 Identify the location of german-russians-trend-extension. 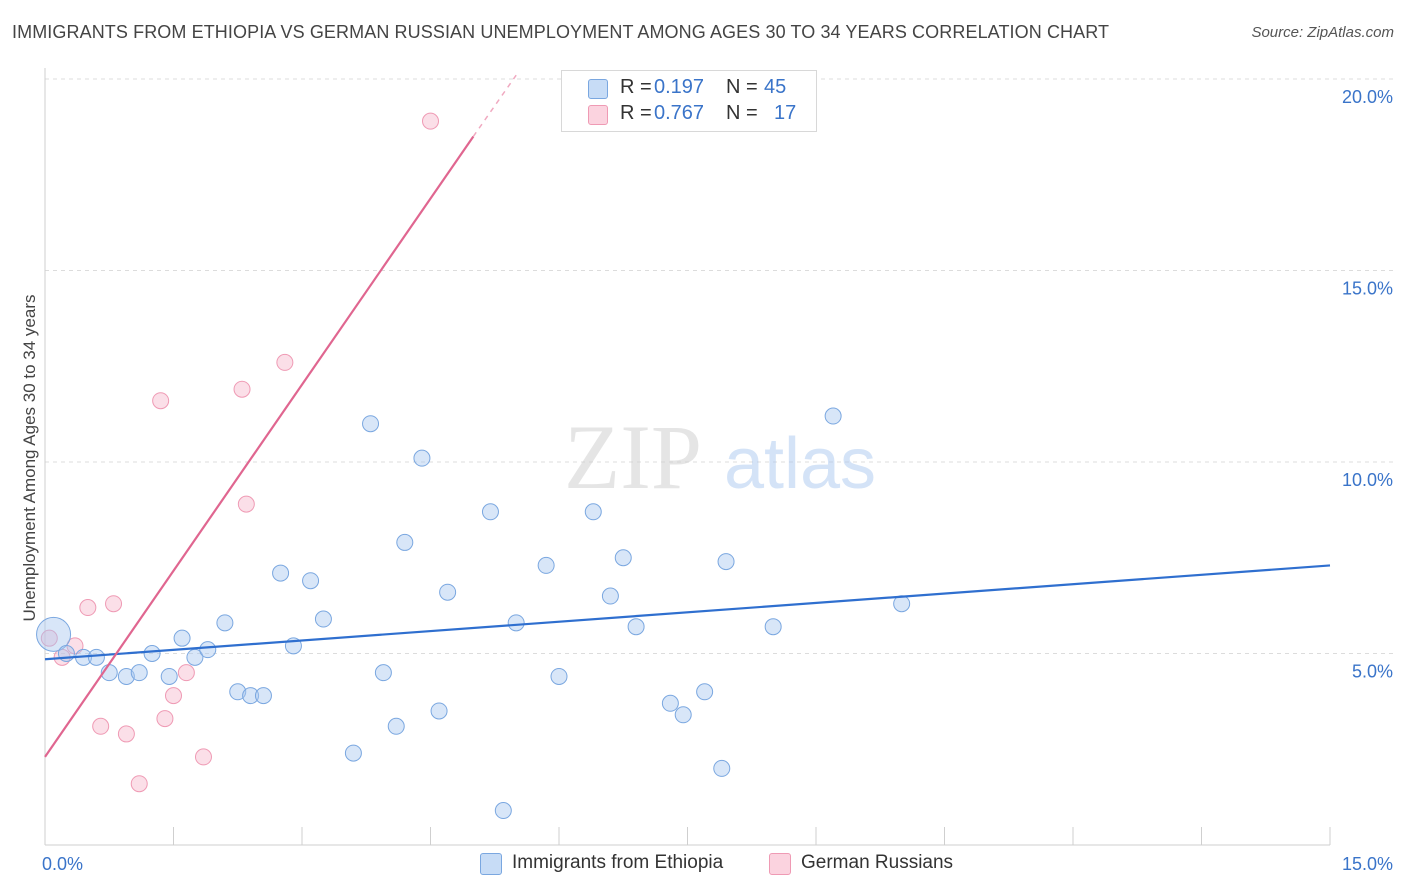
(494, 105).